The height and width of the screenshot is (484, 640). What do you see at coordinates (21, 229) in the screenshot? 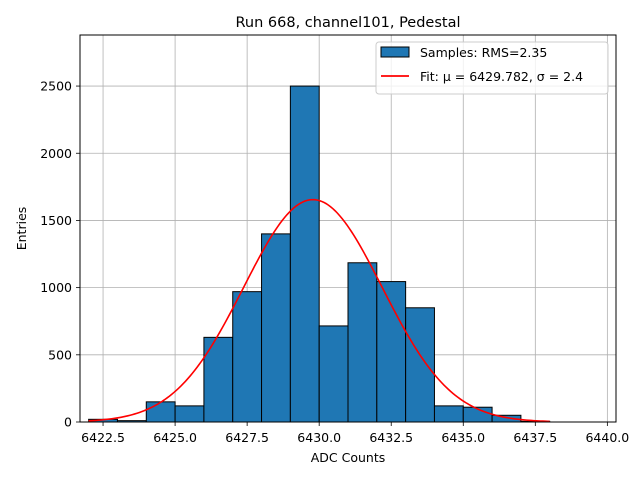
I see `y-axis-label: Entries` at bounding box center [21, 229].